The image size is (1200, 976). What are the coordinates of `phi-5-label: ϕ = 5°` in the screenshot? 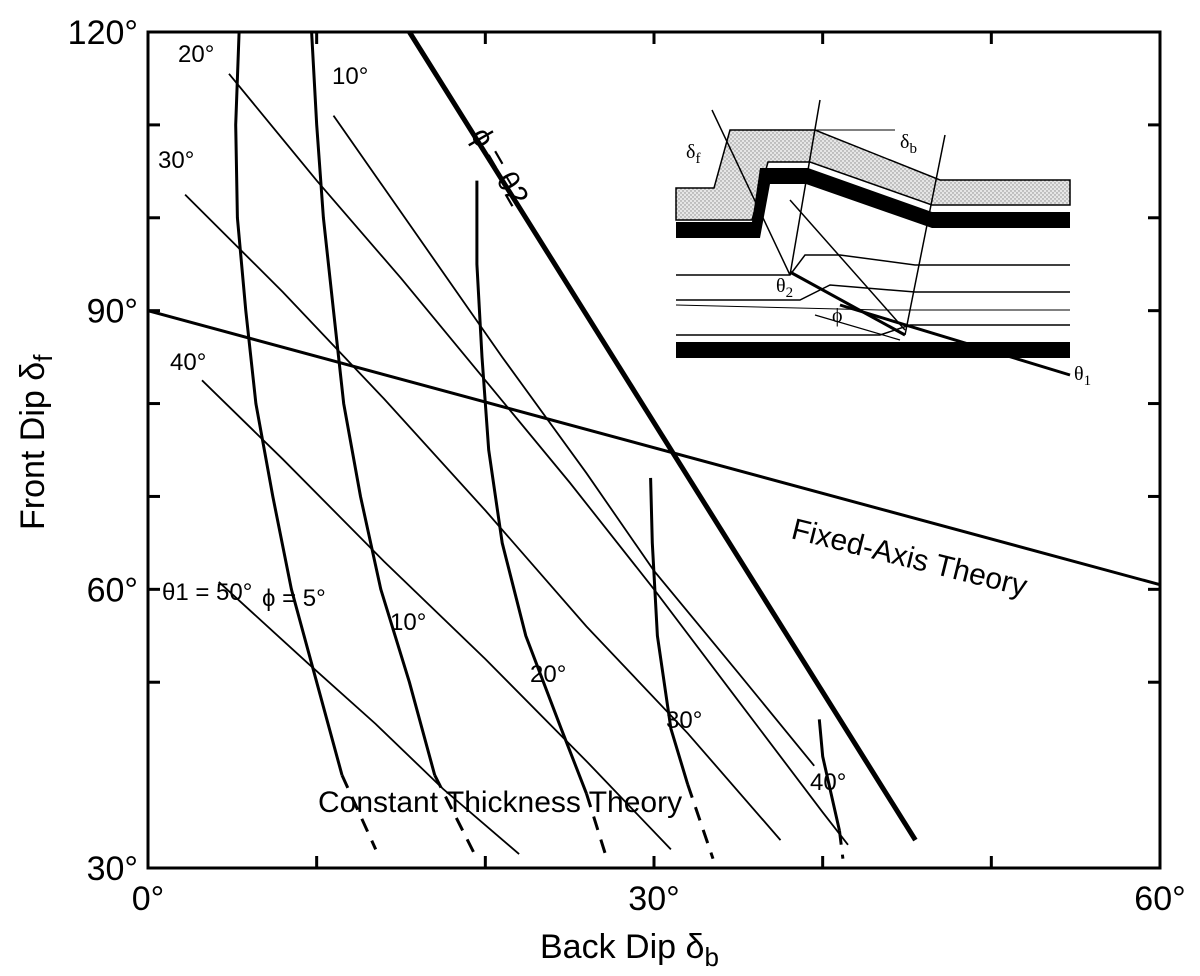 It's located at (294, 598).